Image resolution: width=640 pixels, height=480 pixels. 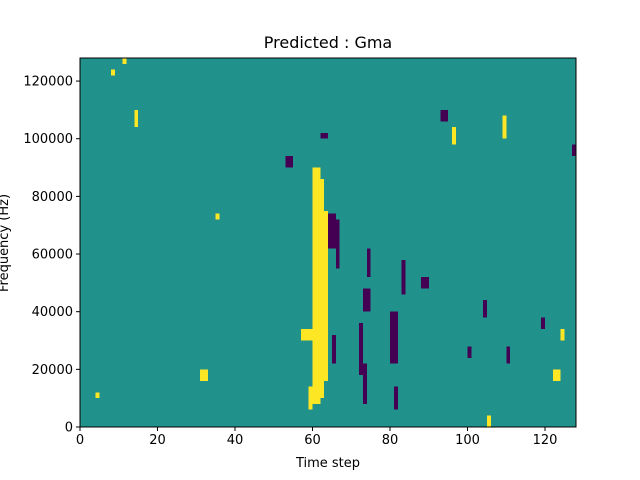 I want to click on y-axis: 0 20000 40000 60000 80000 100000 120000, so click(x=51, y=255).